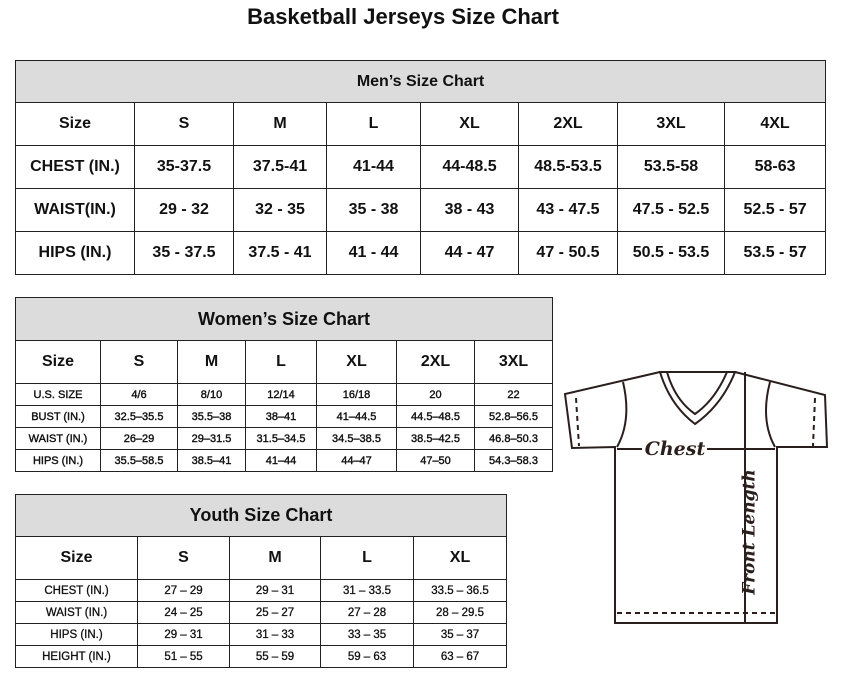 The image size is (843, 679). I want to click on table-cell: 12/14, so click(281, 394).